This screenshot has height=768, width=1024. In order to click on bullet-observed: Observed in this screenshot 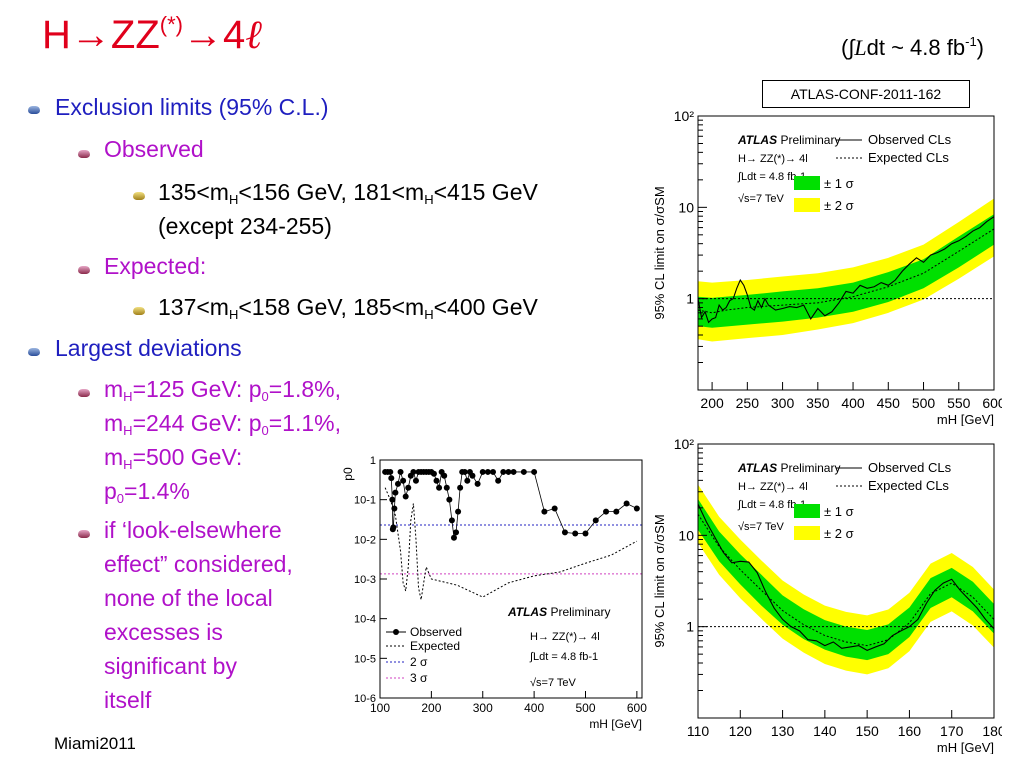, I will do `click(154, 149)`.